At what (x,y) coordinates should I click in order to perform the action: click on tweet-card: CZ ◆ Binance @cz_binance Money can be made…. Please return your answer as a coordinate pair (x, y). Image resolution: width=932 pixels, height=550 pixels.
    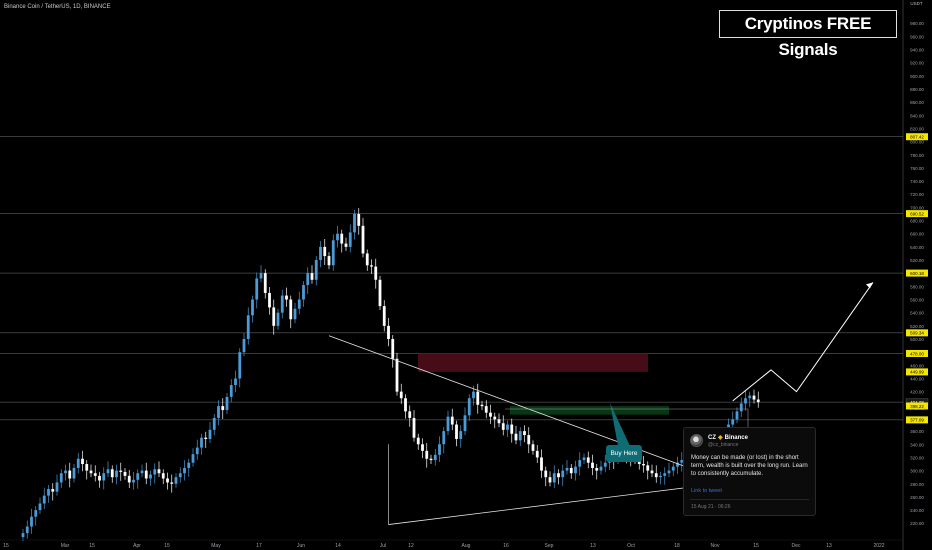
    Looking at the image, I should click on (749, 471).